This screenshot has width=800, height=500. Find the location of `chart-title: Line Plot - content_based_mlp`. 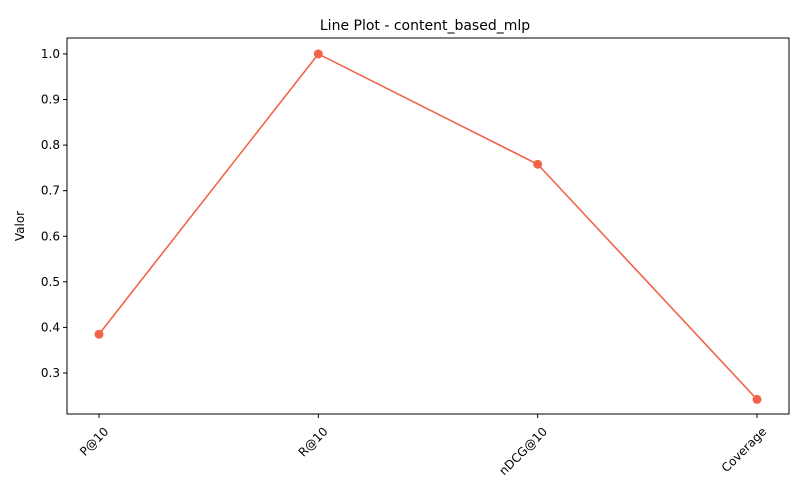

chart-title: Line Plot - content_based_mlp is located at coordinates (425, 26).